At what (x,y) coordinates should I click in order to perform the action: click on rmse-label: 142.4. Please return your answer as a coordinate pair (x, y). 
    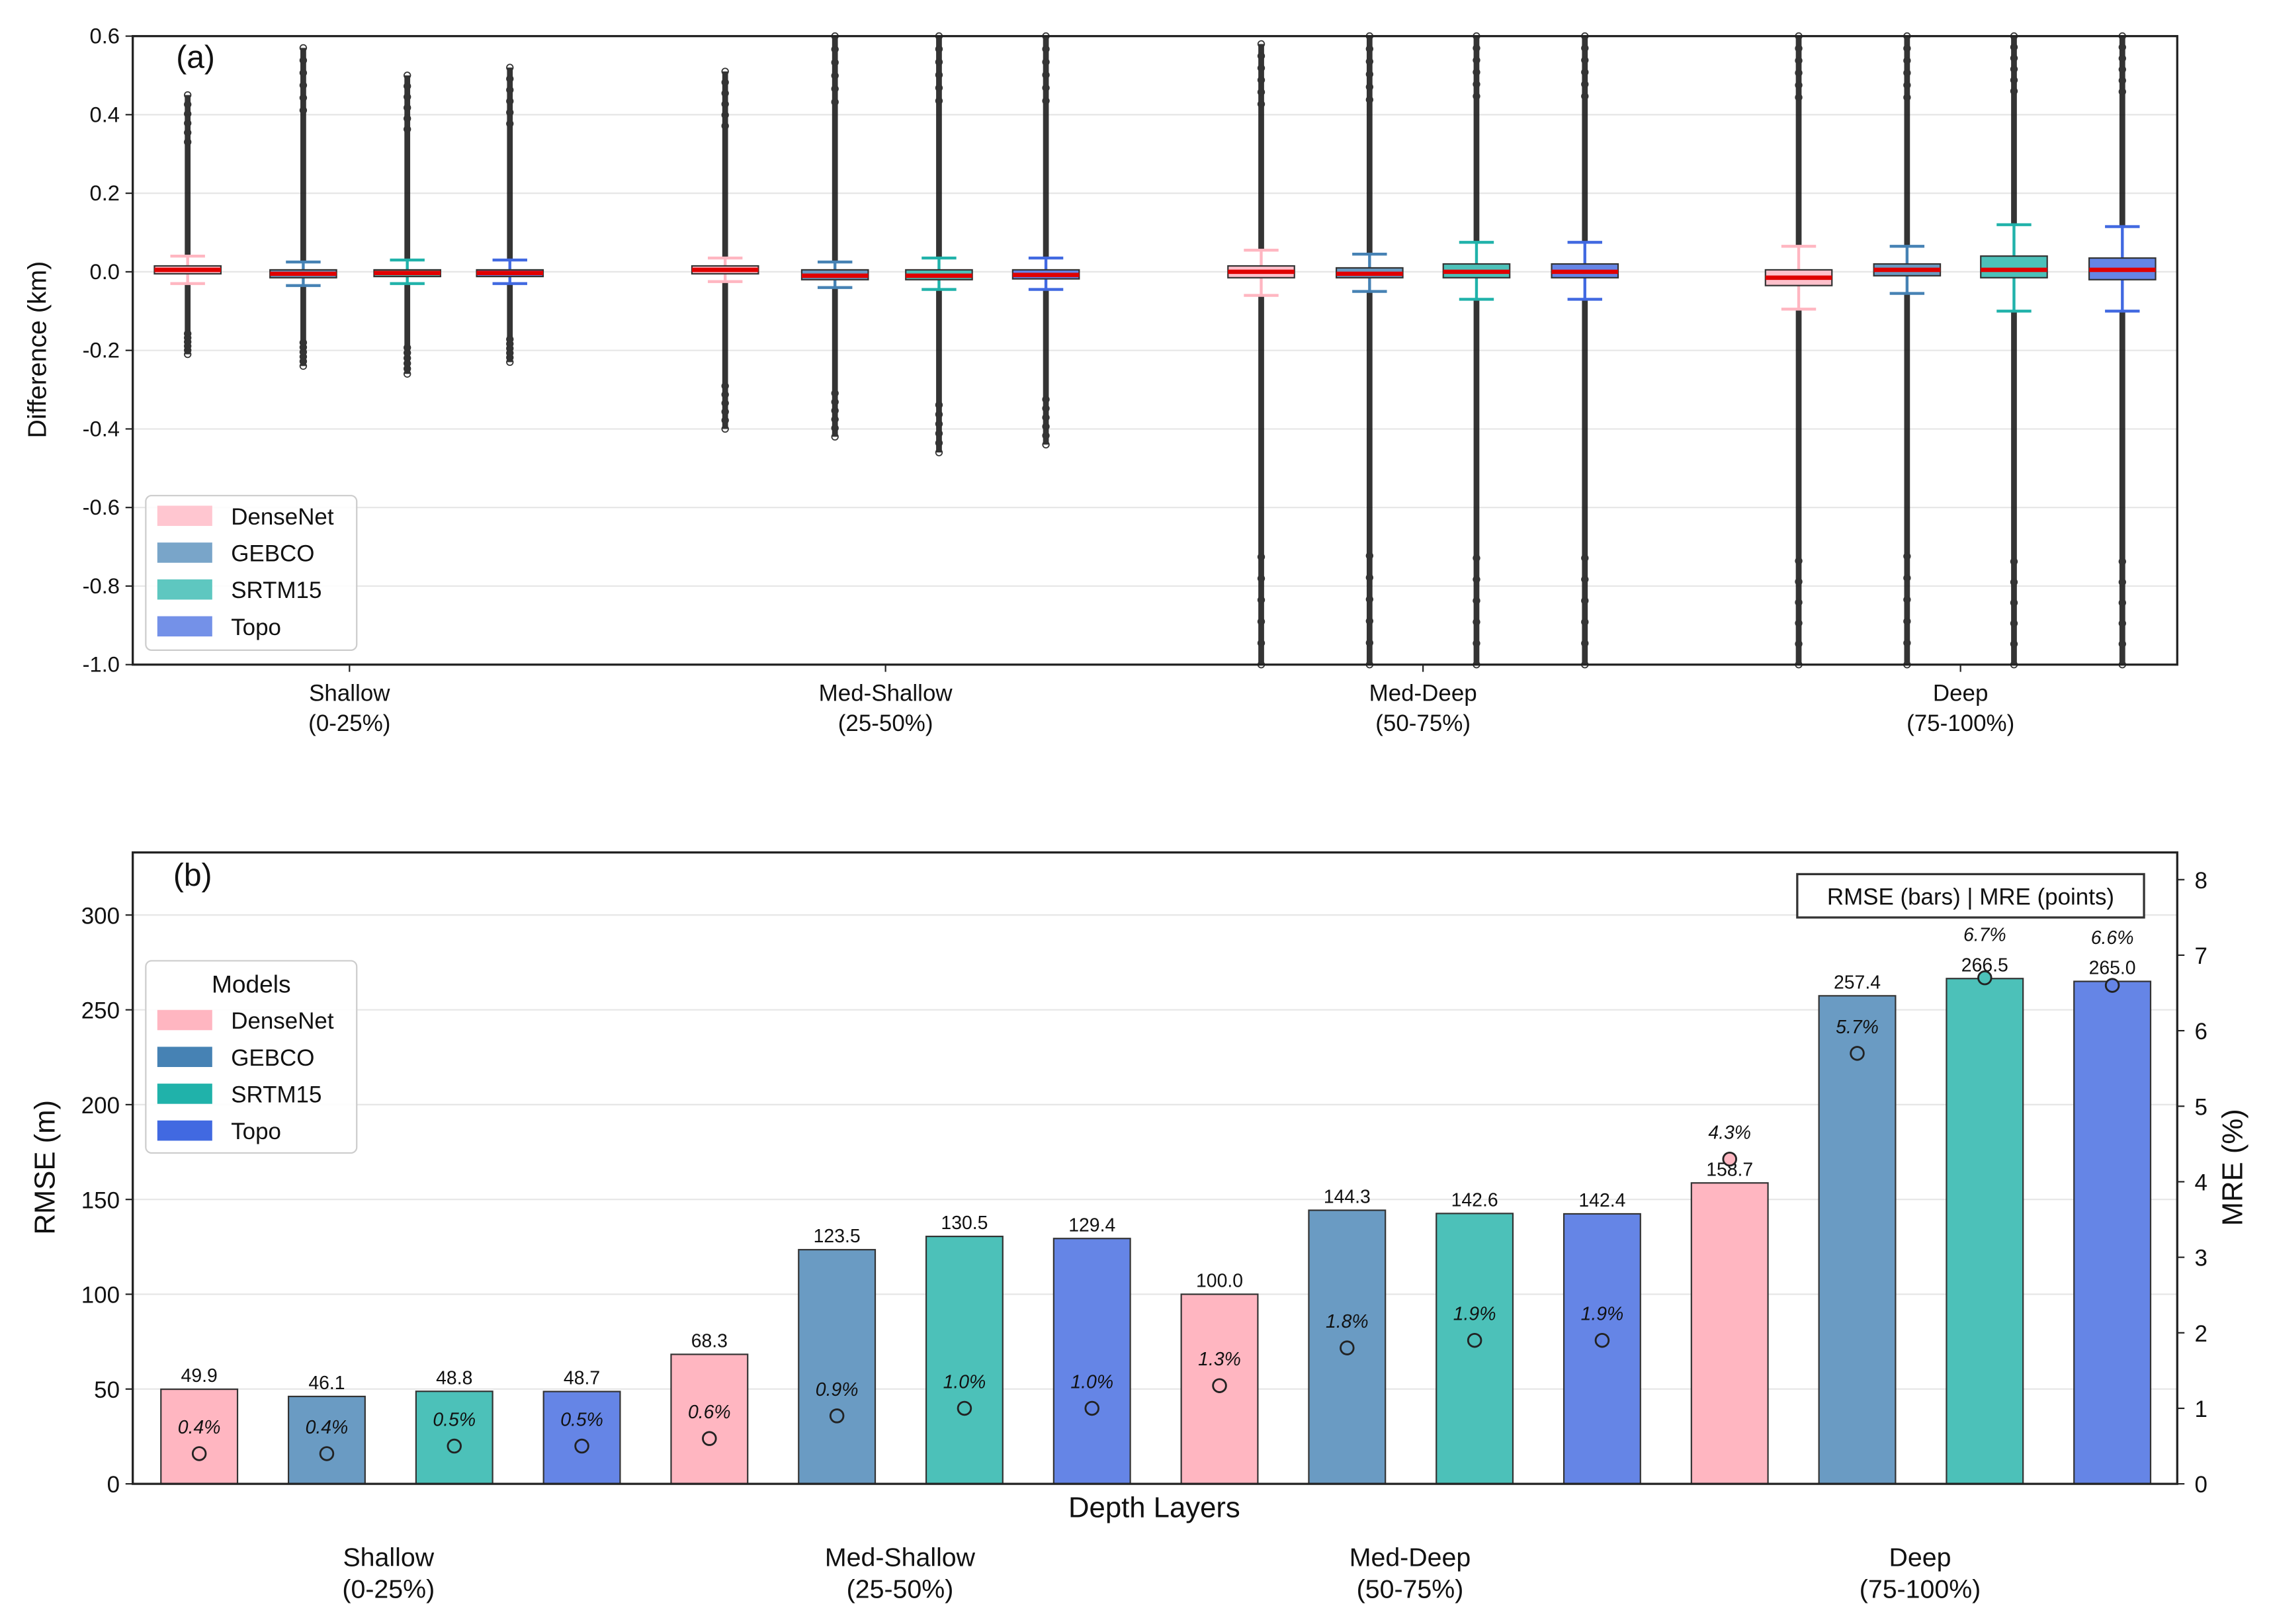
    Looking at the image, I should click on (1602, 1200).